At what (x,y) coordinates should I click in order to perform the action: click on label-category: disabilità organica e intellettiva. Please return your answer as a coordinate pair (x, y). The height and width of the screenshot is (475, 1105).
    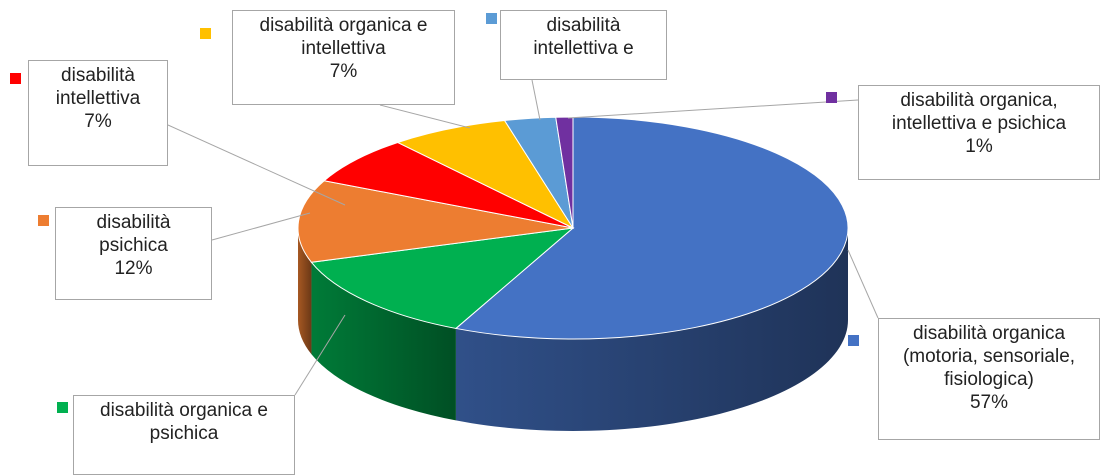
    Looking at the image, I should click on (343, 37).